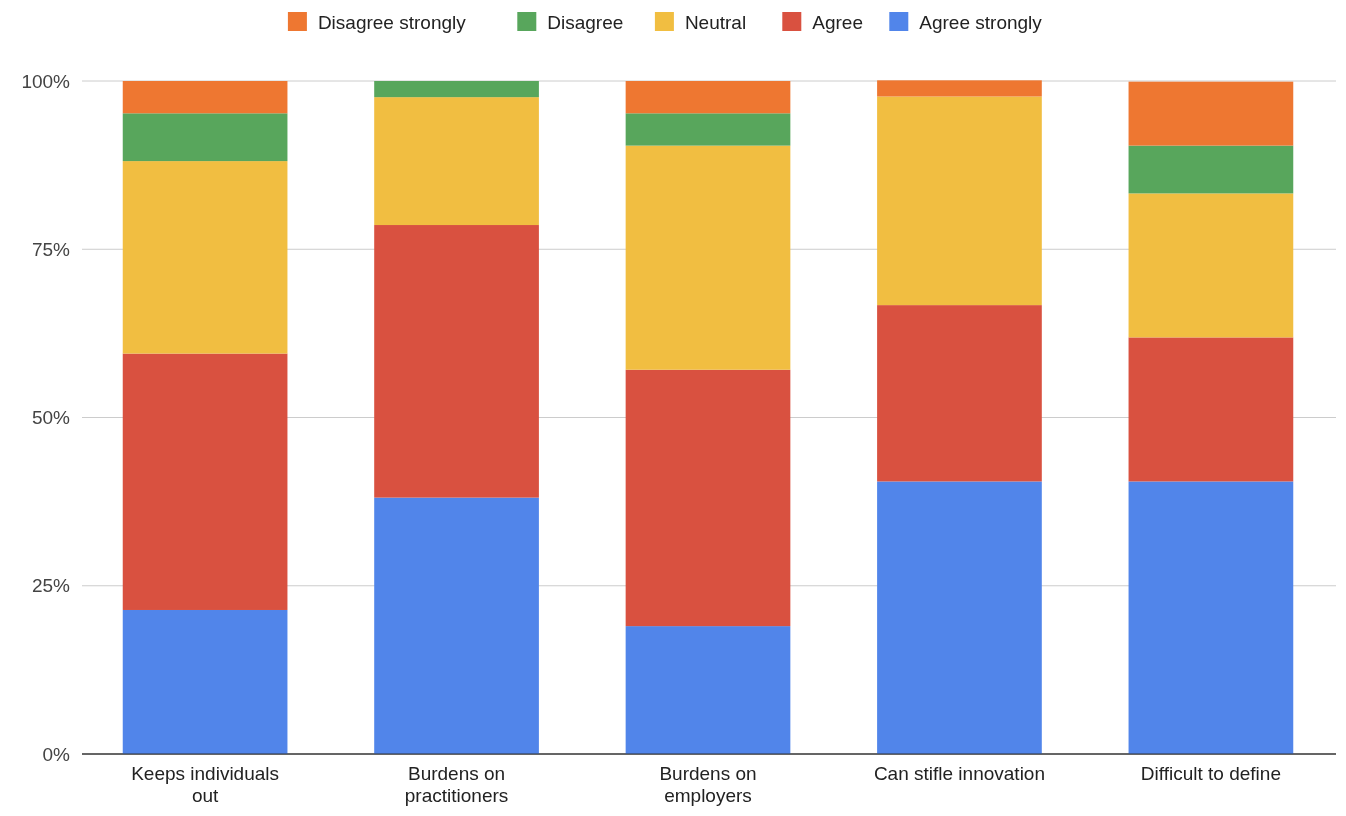 The image size is (1346, 816). What do you see at coordinates (51, 249) in the screenshot?
I see `y-tick-label: 75%` at bounding box center [51, 249].